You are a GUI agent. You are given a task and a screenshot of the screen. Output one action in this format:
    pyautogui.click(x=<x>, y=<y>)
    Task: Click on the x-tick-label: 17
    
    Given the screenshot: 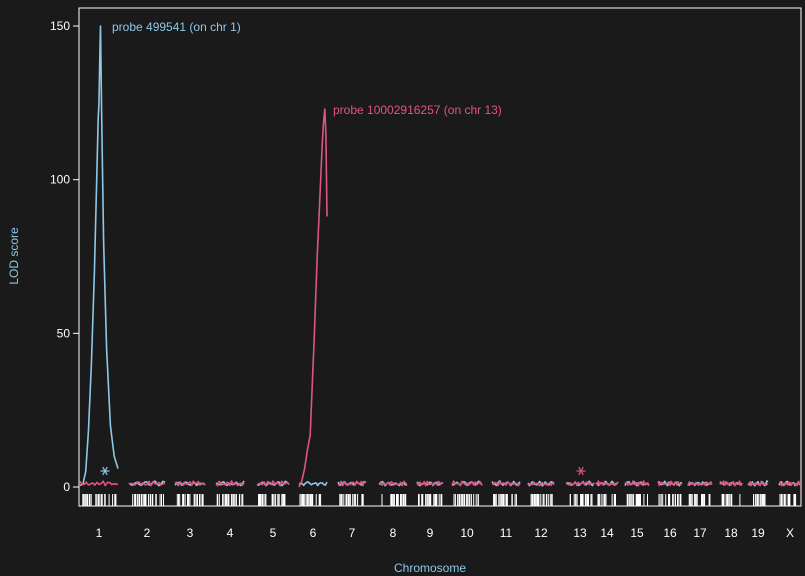 What is the action you would take?
    pyautogui.click(x=700, y=533)
    